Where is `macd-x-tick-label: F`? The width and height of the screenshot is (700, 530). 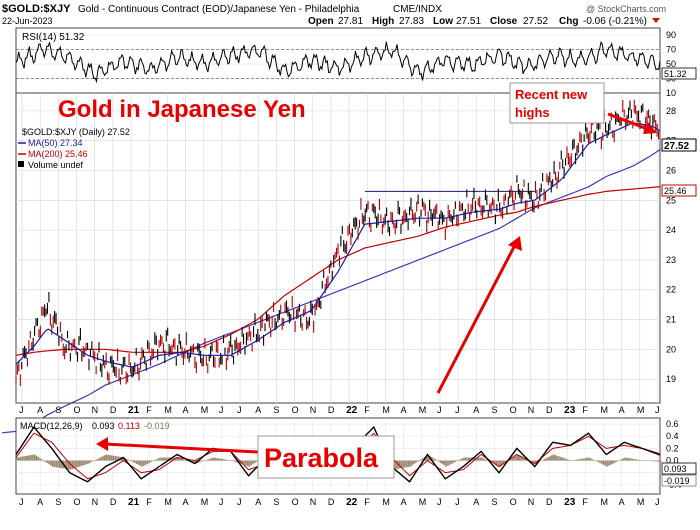
macd-x-tick-label: F is located at coordinates (367, 502).